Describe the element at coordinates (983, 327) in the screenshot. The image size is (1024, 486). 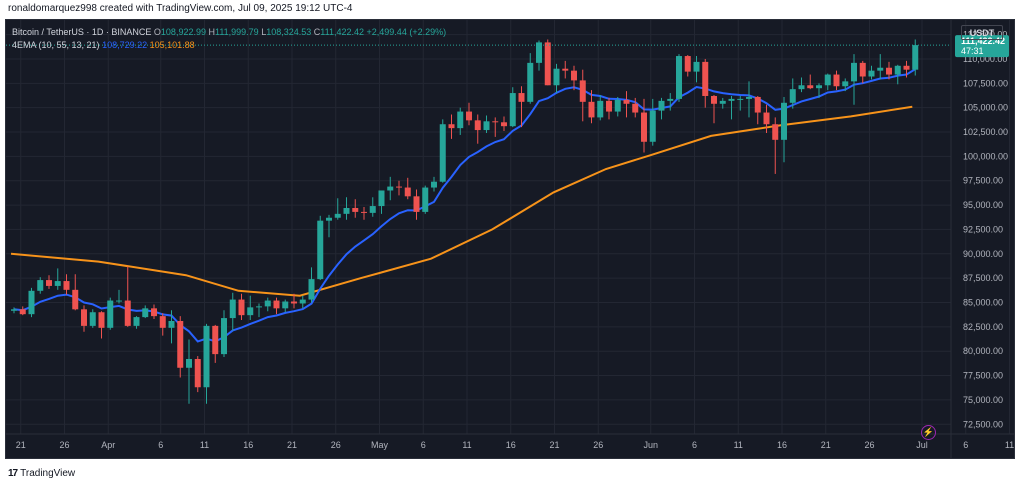
I see `y-tick-label: 82,500.00` at that location.